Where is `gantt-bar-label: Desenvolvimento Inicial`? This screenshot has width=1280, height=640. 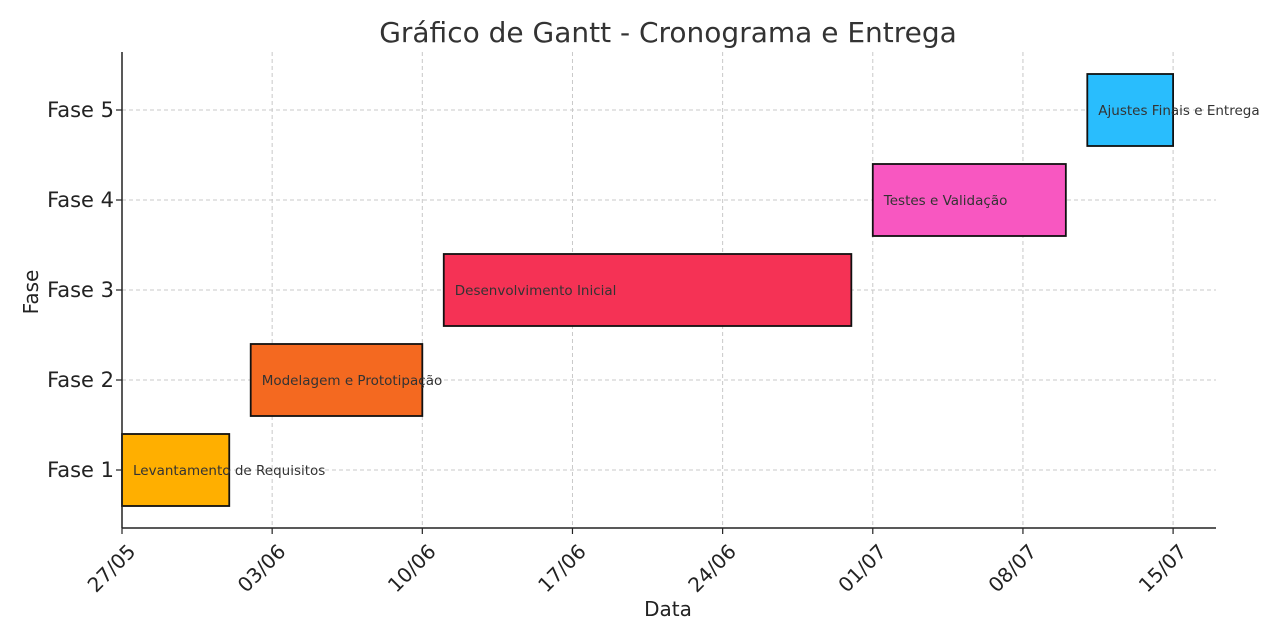 gantt-bar-label: Desenvolvimento Inicial is located at coordinates (536, 291).